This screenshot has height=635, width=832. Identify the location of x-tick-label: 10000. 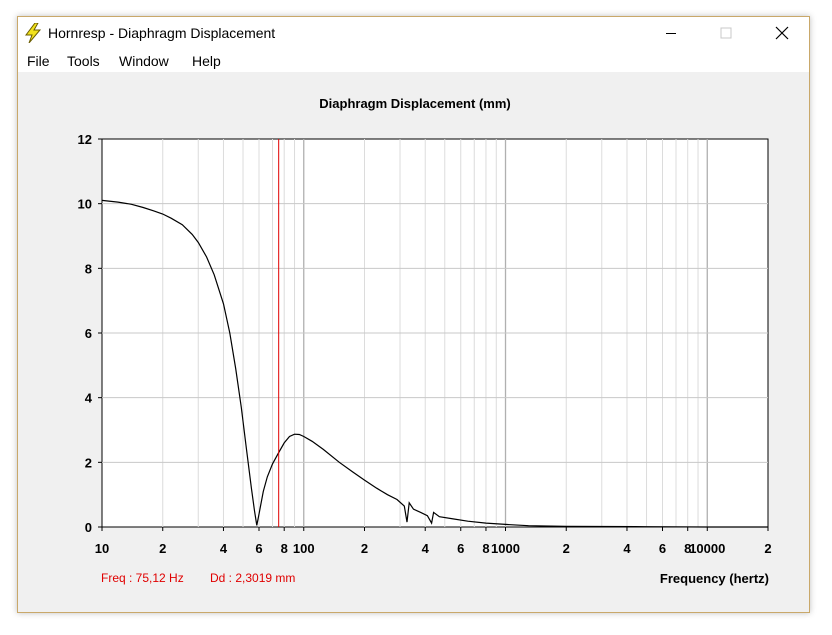
(707, 548).